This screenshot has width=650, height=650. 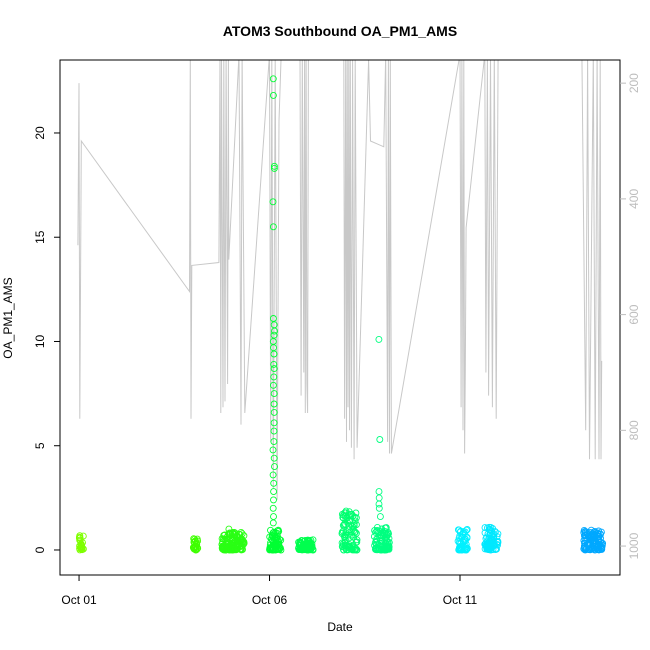 I want to click on right-axis: 200 400 600 800 1000, so click(x=630, y=316).